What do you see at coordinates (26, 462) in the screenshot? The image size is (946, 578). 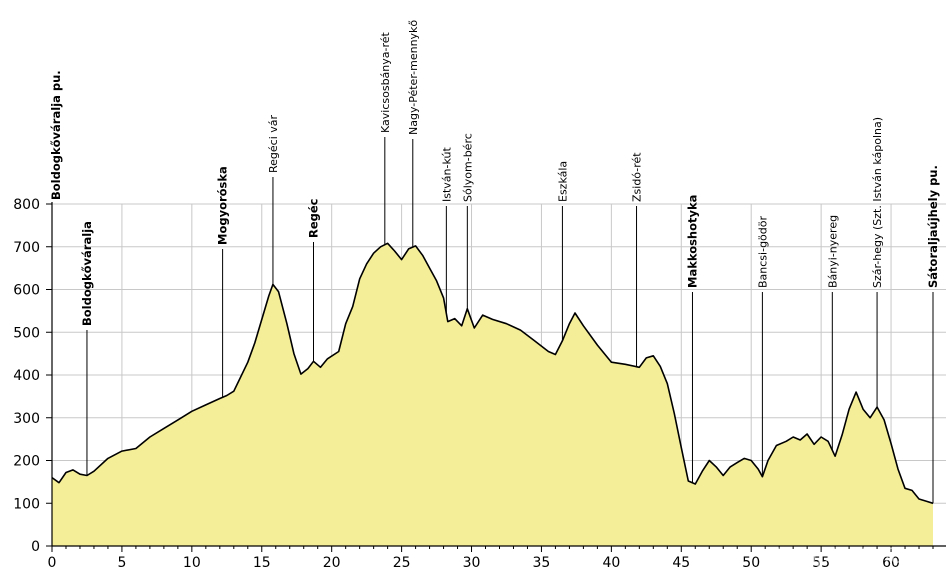 I see `y-tick-label: 200` at bounding box center [26, 462].